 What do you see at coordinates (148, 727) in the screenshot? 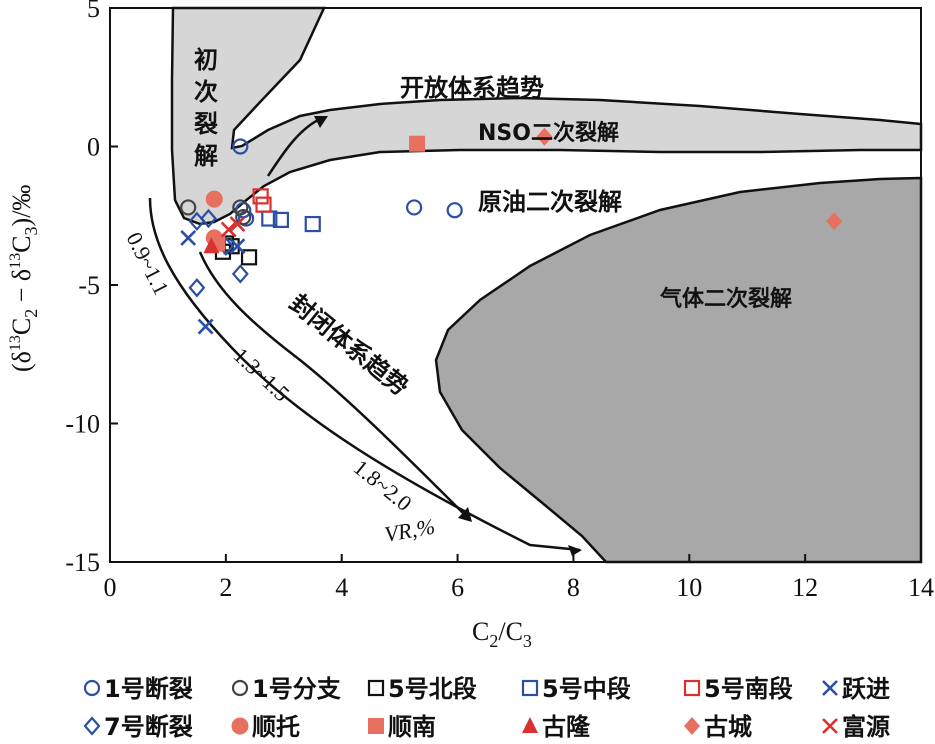
I see `legend-label: 7号断裂` at bounding box center [148, 727].